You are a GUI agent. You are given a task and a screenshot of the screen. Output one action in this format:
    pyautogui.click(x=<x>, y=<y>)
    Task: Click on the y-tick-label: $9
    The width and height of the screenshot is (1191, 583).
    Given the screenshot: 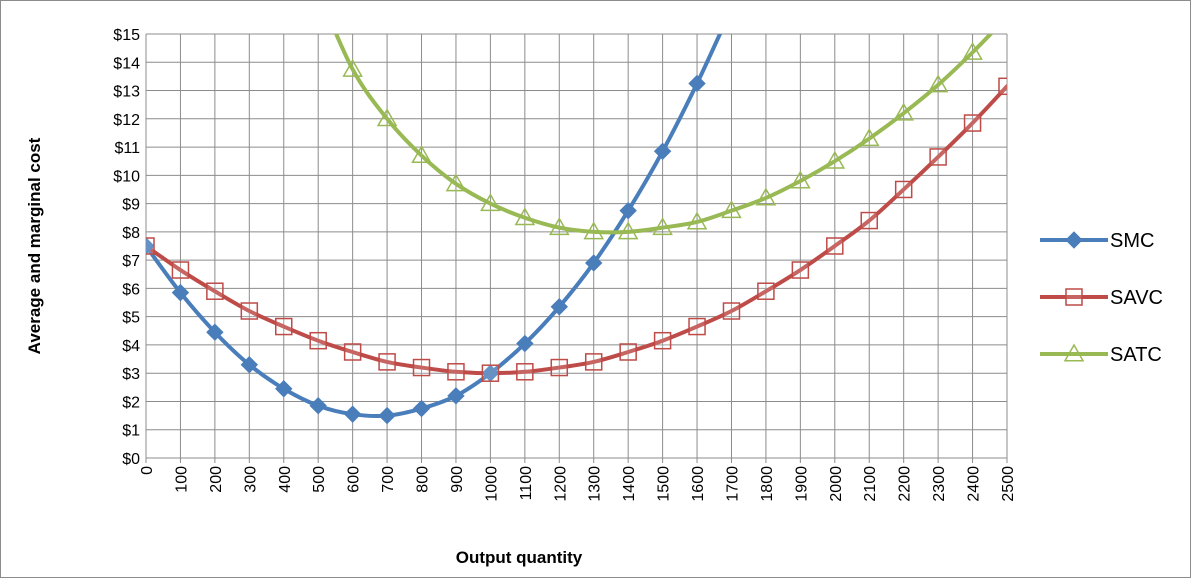 What is the action you would take?
    pyautogui.click(x=131, y=205)
    